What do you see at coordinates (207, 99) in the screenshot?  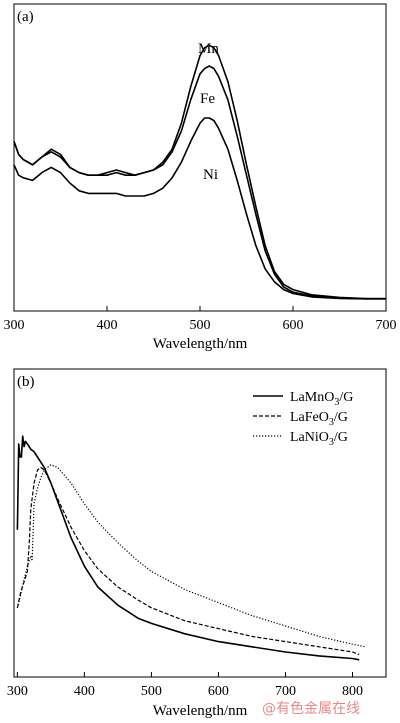 I see `annotation-fe: Fe` at bounding box center [207, 99].